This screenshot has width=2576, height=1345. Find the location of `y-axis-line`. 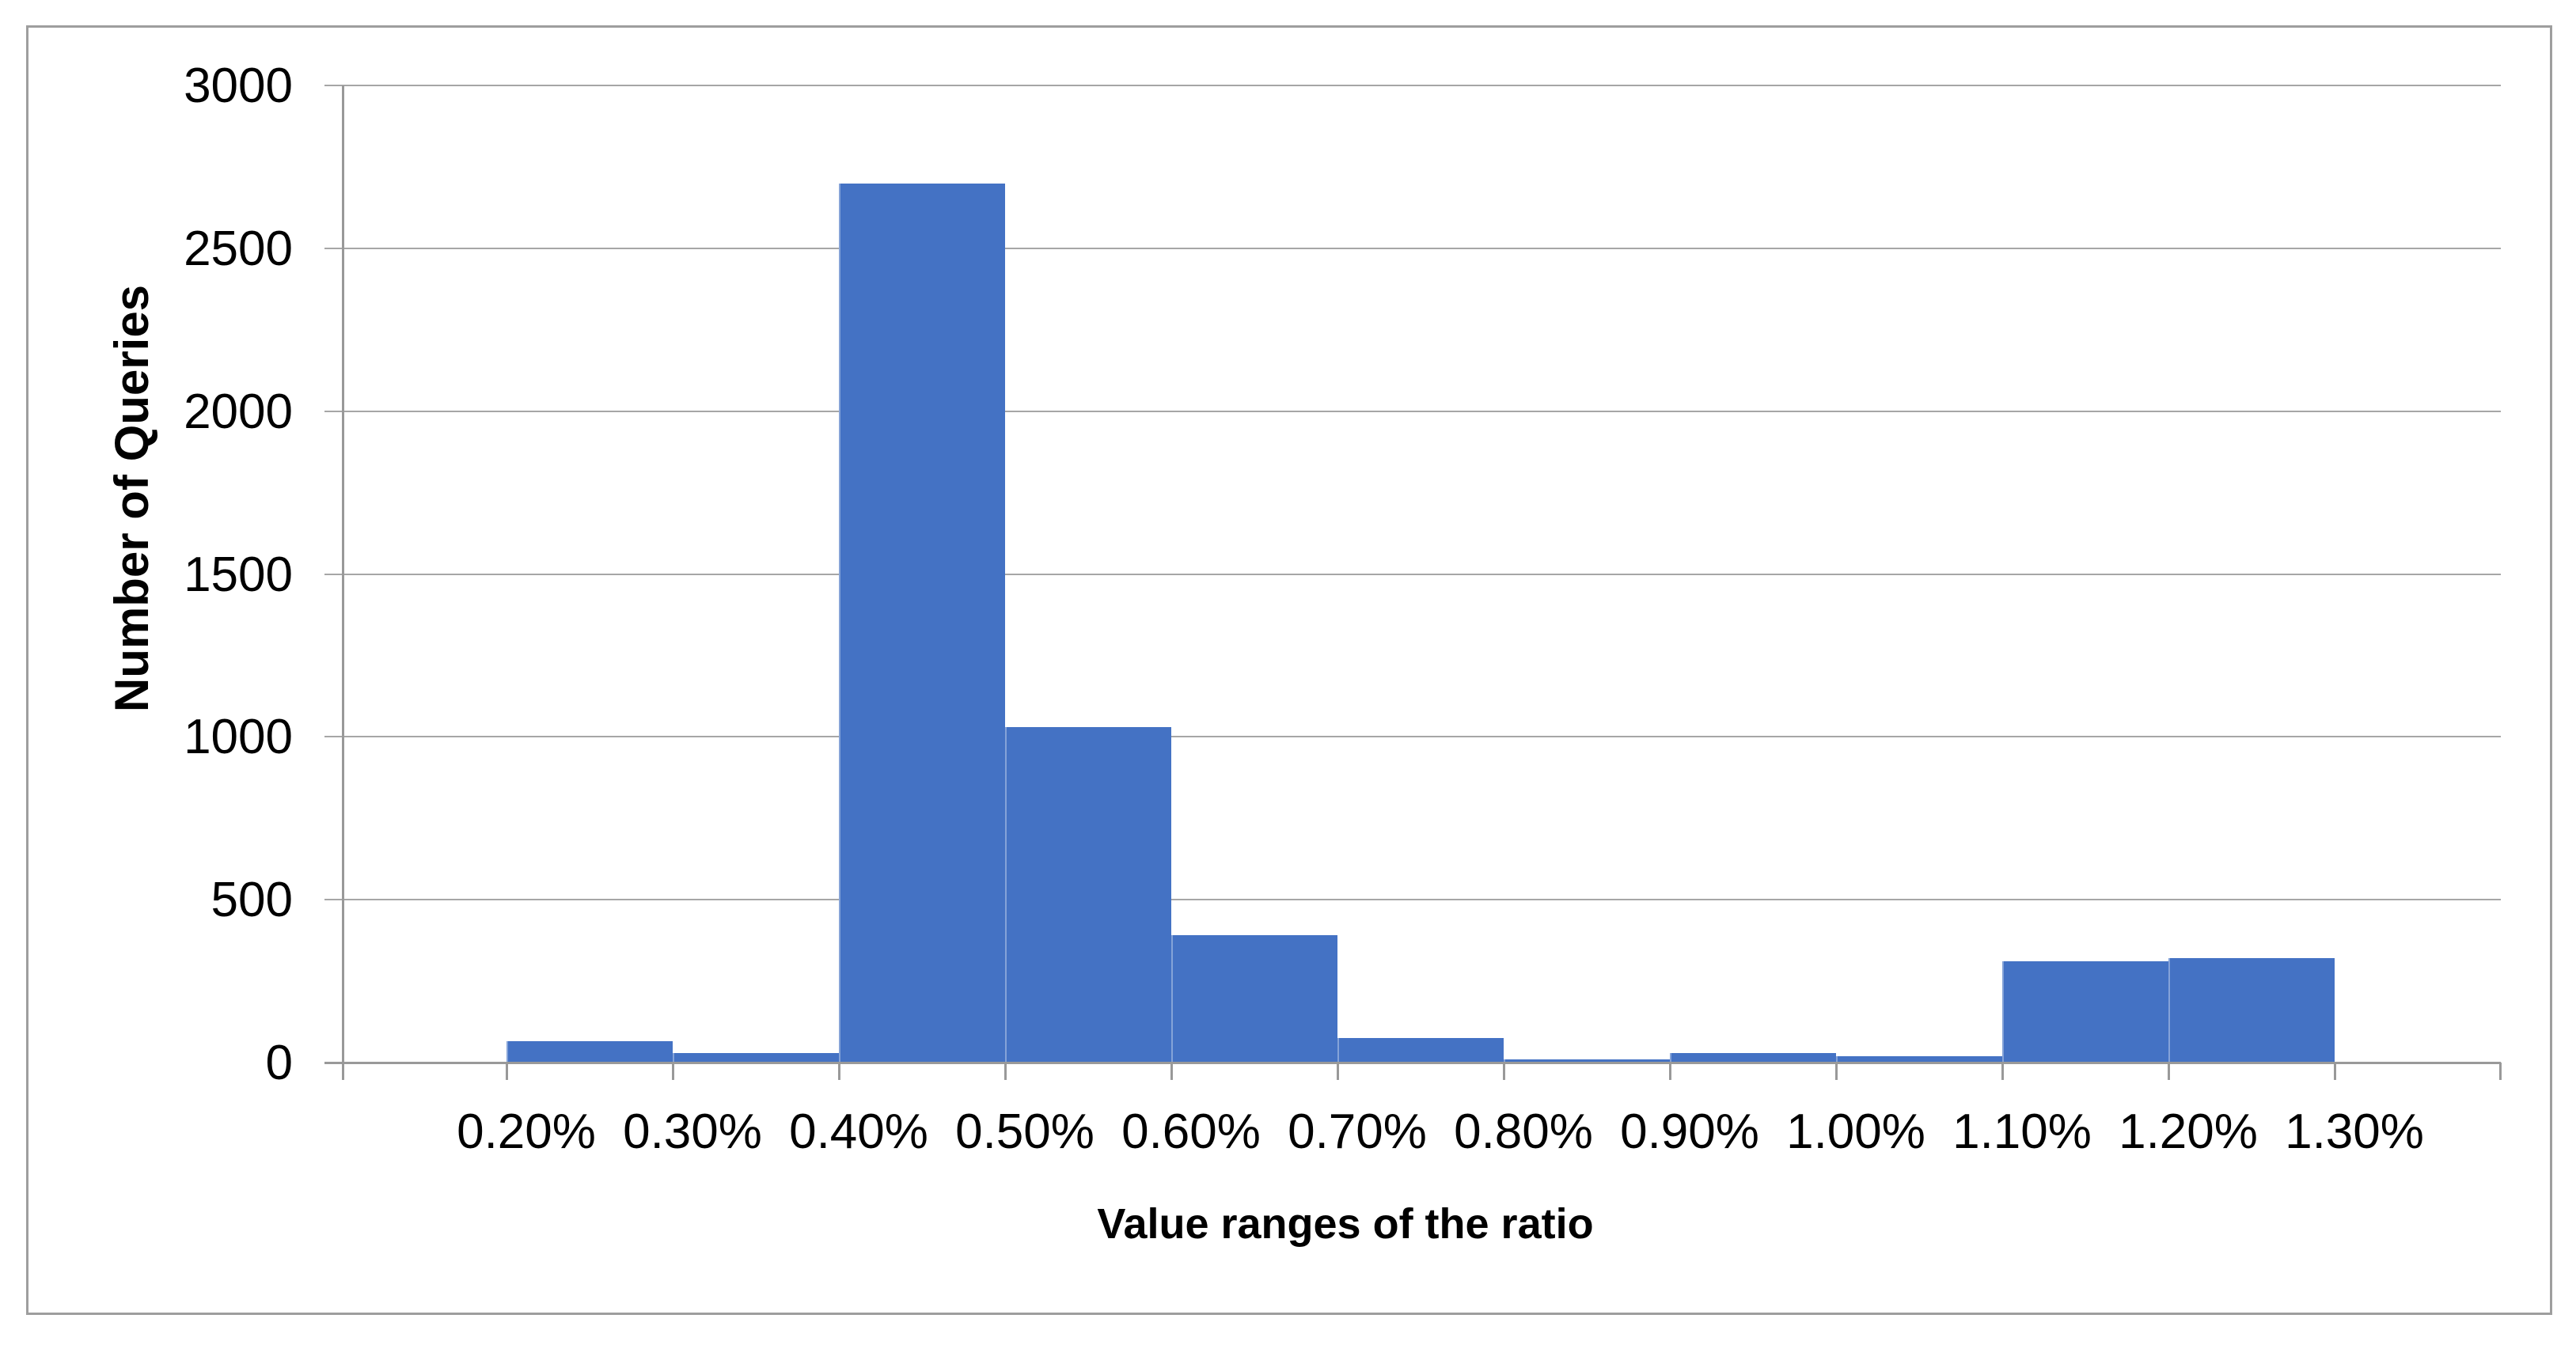

y-axis-line is located at coordinates (343, 582).